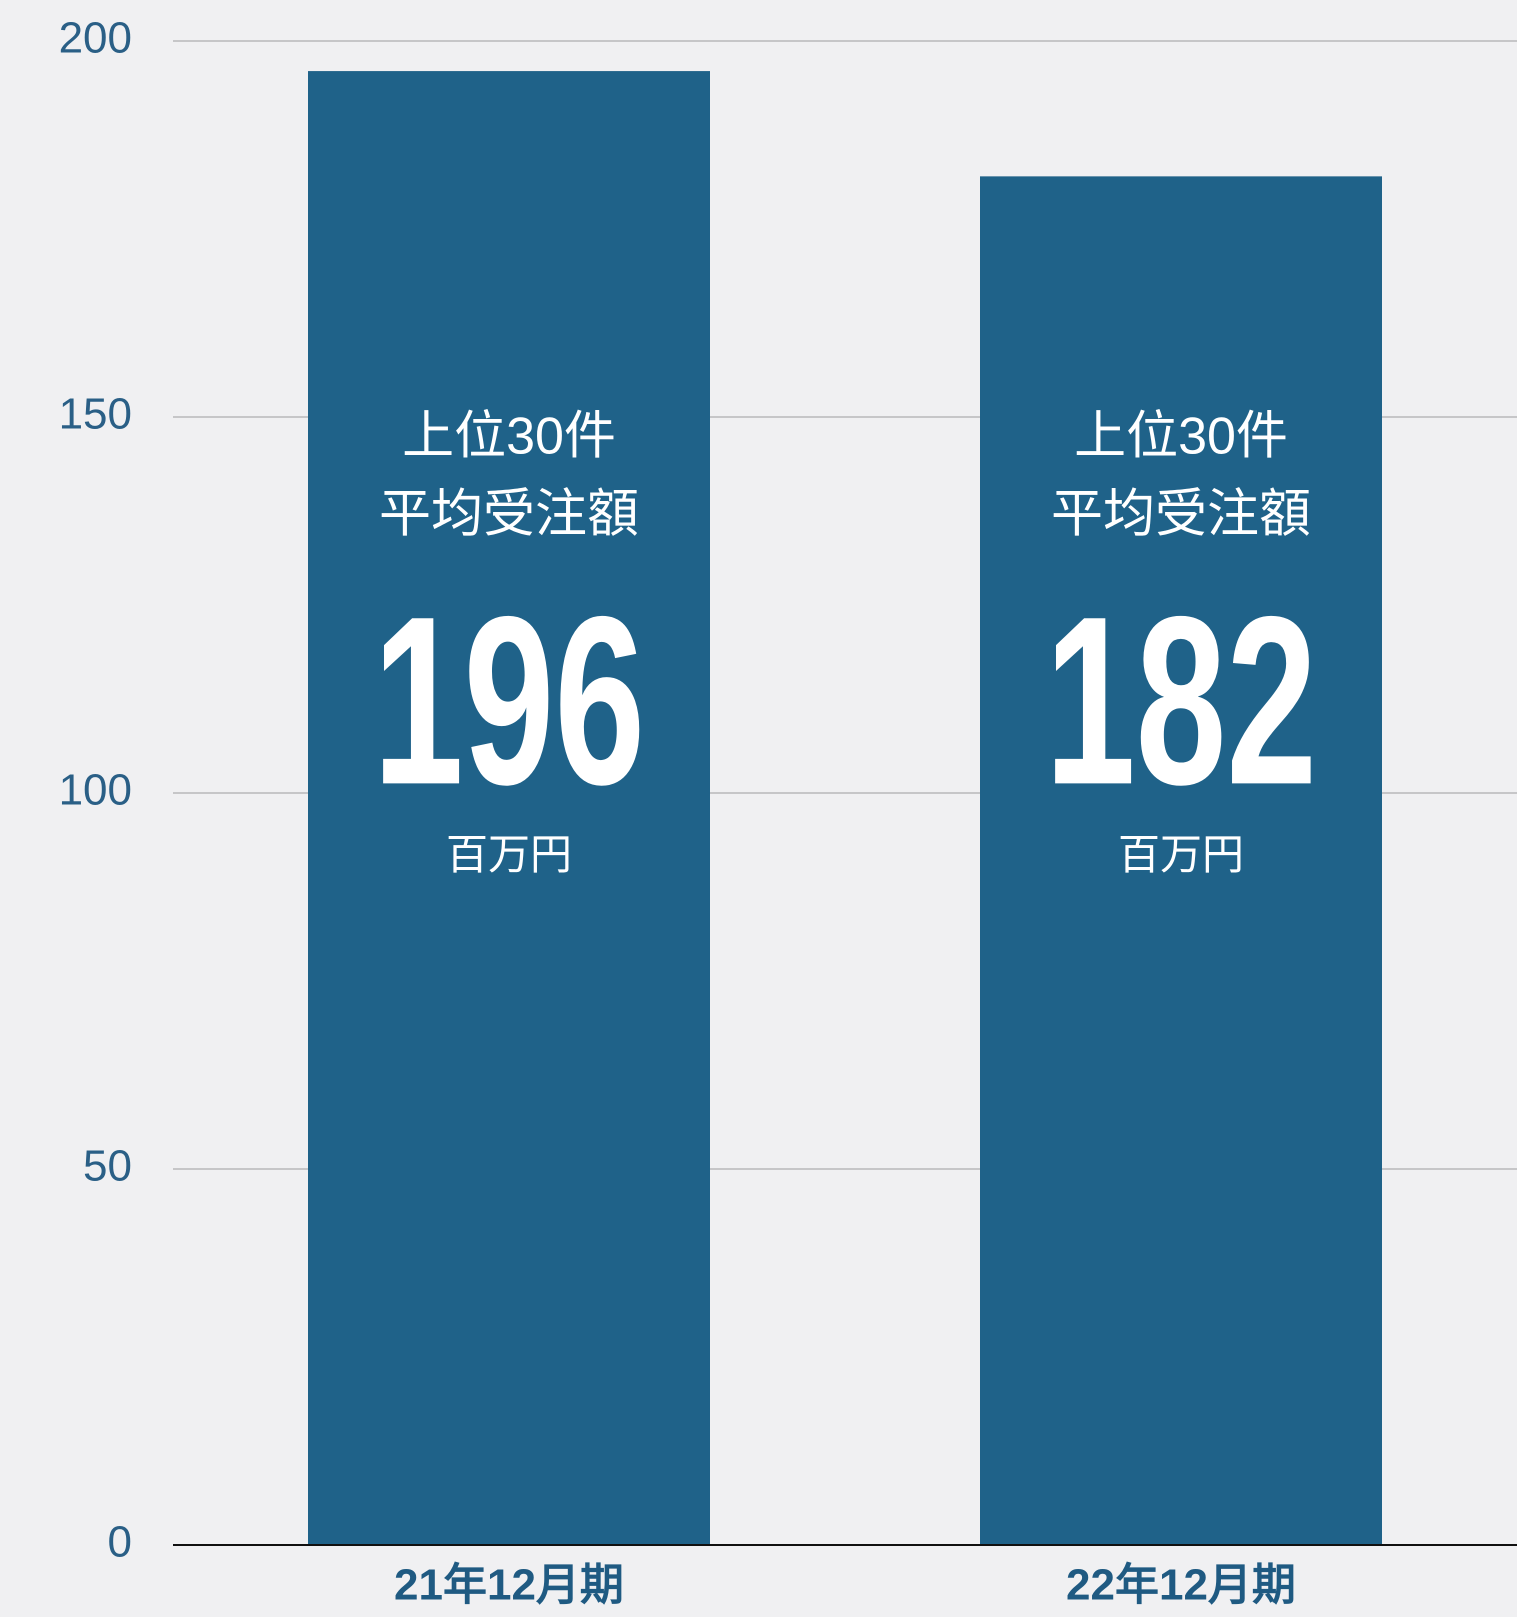  Describe the element at coordinates (509, 1585) in the screenshot. I see `x-tick-label: 21年12月期` at that location.